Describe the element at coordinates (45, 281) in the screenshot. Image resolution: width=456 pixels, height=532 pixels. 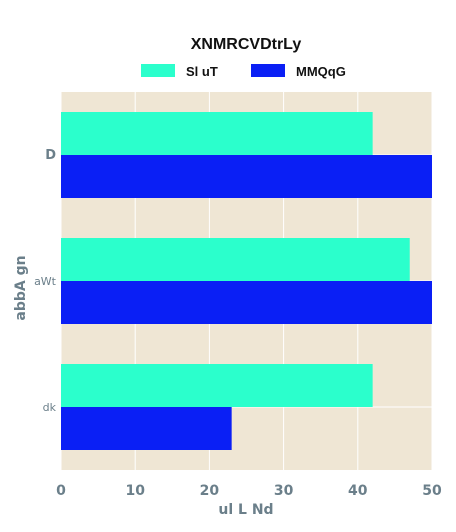
I see `y-tick-label-1: aWt` at that location.